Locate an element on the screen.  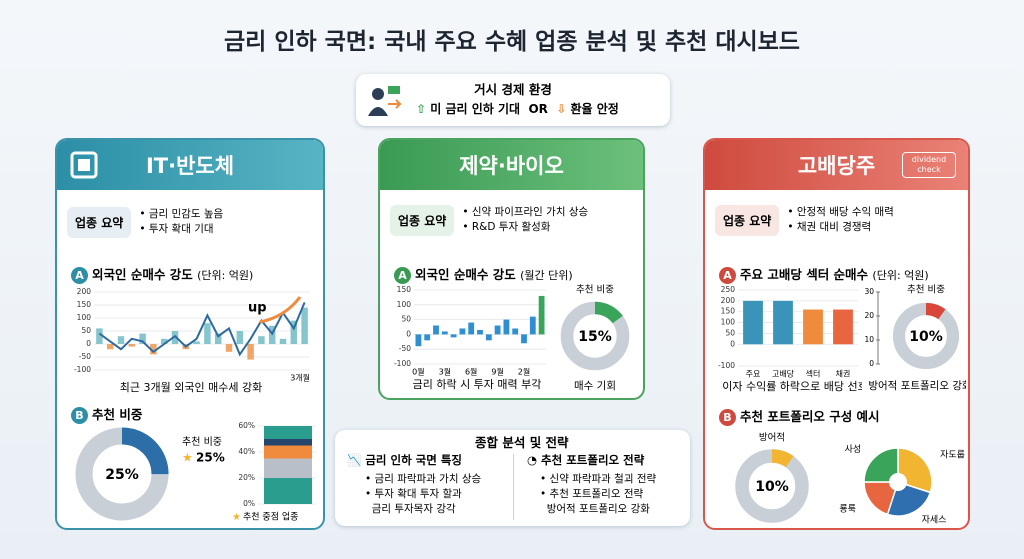
summary-item: 안정적 배당 수익 매력 is located at coordinates (845, 212).